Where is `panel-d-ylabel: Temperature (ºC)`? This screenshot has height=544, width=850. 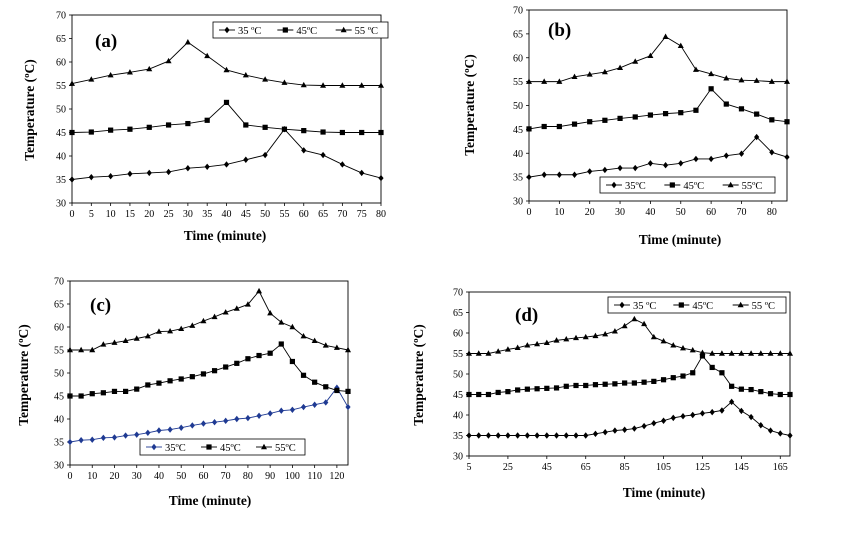
panel-d-ylabel: Temperature (ºC) is located at coordinates (418, 375).